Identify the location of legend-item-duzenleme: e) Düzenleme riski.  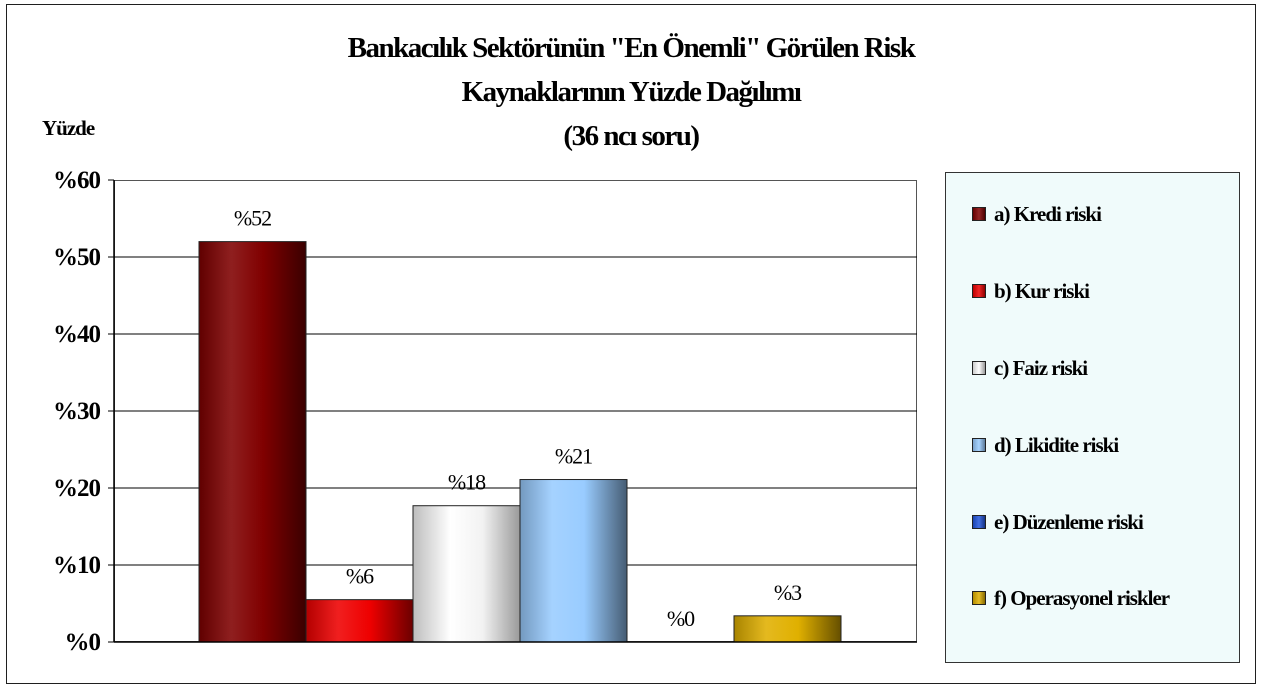
(1058, 522).